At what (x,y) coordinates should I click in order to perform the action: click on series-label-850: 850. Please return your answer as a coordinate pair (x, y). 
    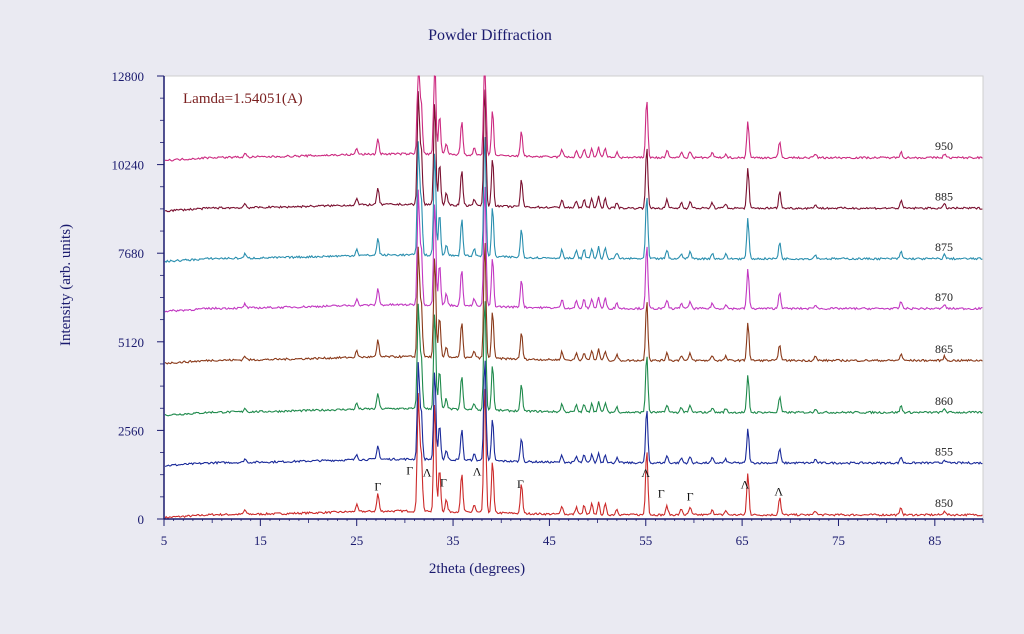
    Looking at the image, I should click on (944, 503).